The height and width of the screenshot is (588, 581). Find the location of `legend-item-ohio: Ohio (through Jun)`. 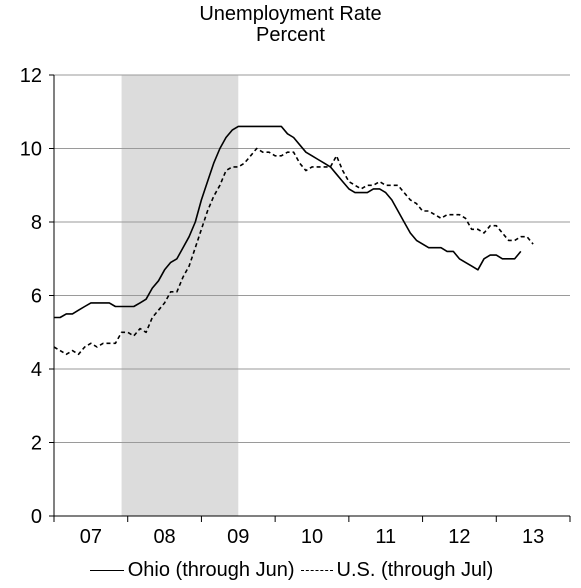

legend-item-ohio: Ohio (through Jun) is located at coordinates (191, 570).